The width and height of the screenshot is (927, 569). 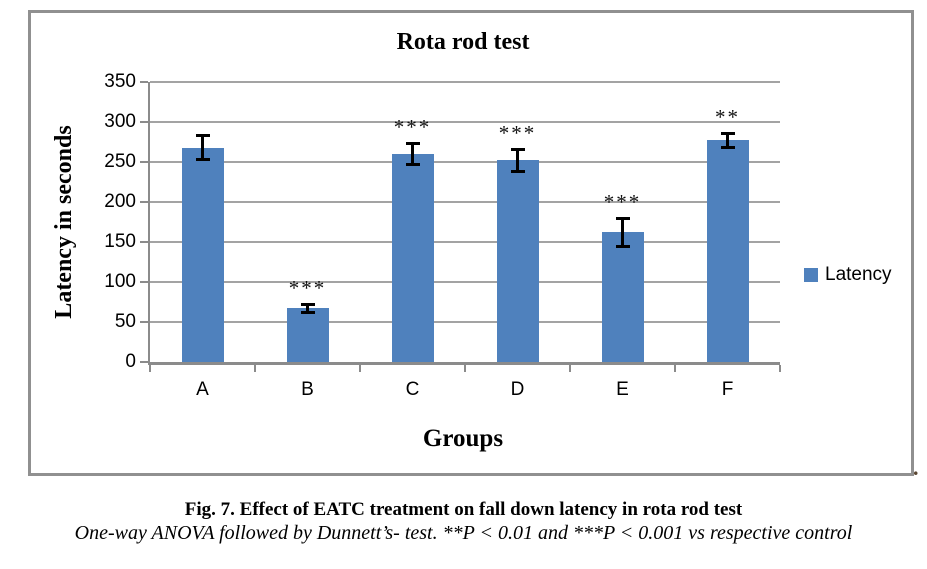 What do you see at coordinates (412, 258) in the screenshot?
I see `bar-C` at bounding box center [412, 258].